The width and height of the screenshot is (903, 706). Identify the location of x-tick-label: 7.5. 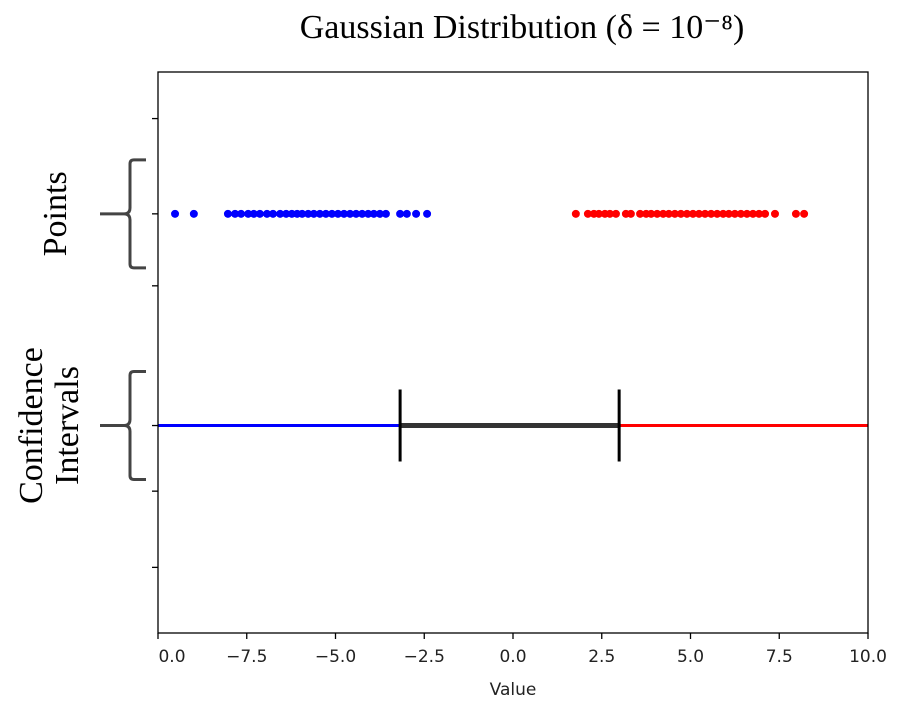
(779, 657).